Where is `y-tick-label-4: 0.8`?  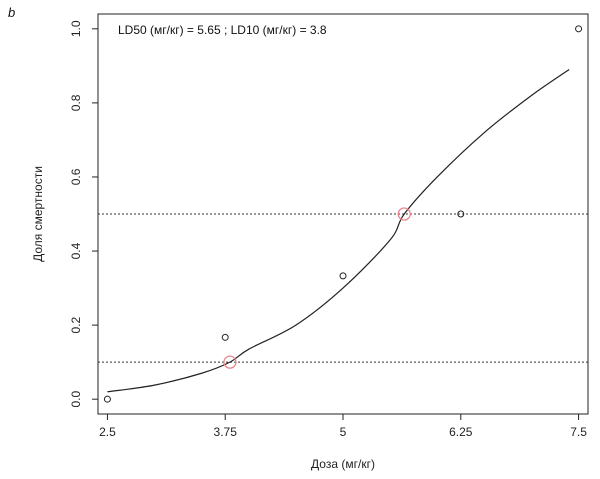 y-tick-label-4: 0.8 is located at coordinates (76, 102).